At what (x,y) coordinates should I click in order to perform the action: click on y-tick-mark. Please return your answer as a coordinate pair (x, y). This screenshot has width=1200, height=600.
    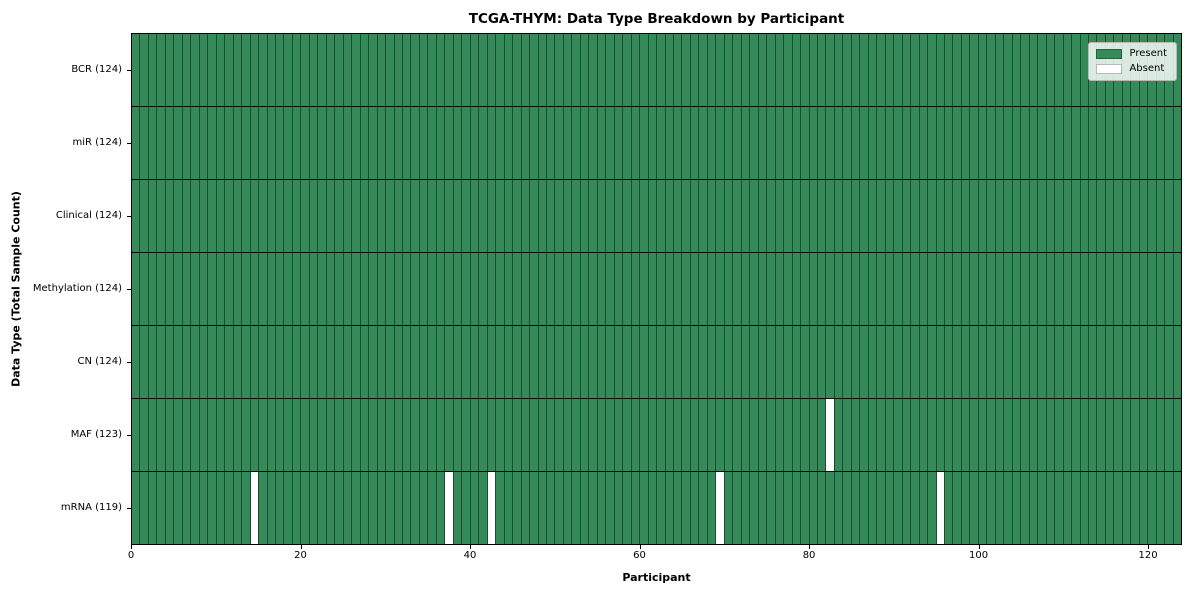
    Looking at the image, I should click on (129, 509).